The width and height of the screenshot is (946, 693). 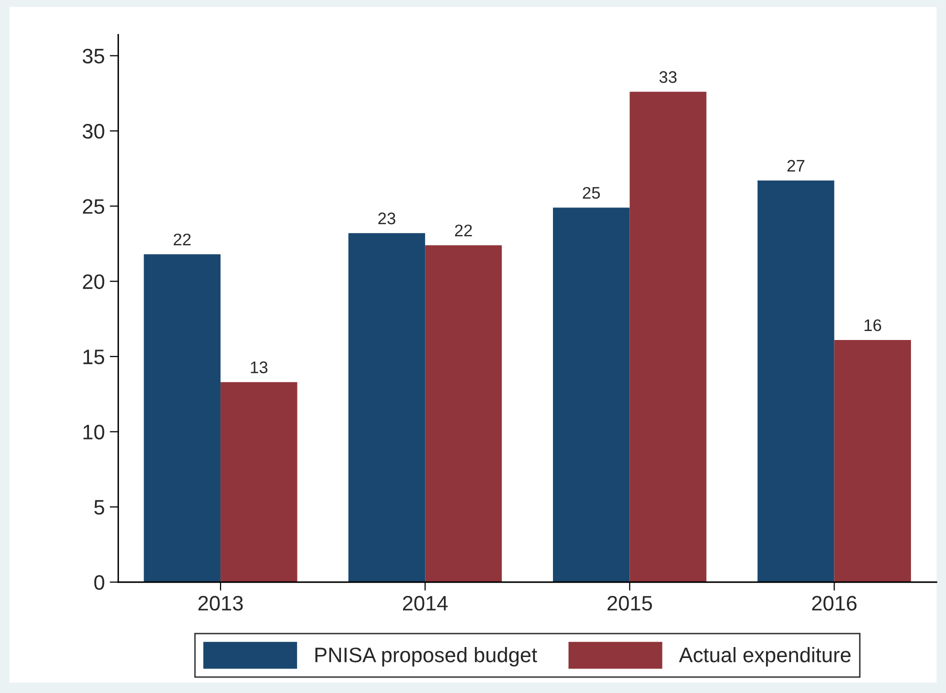 I want to click on data-label: 13, so click(x=259, y=367).